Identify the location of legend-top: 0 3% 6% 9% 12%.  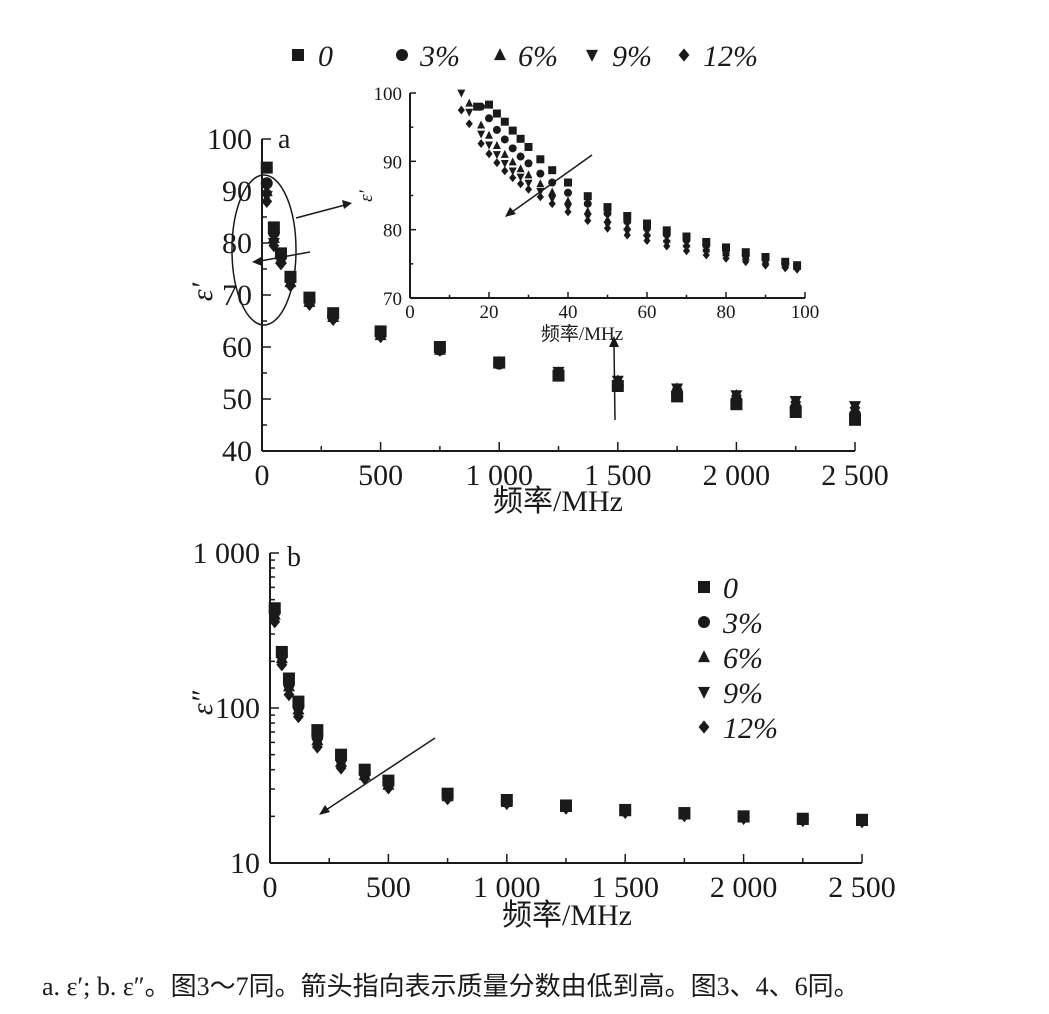
(525, 56).